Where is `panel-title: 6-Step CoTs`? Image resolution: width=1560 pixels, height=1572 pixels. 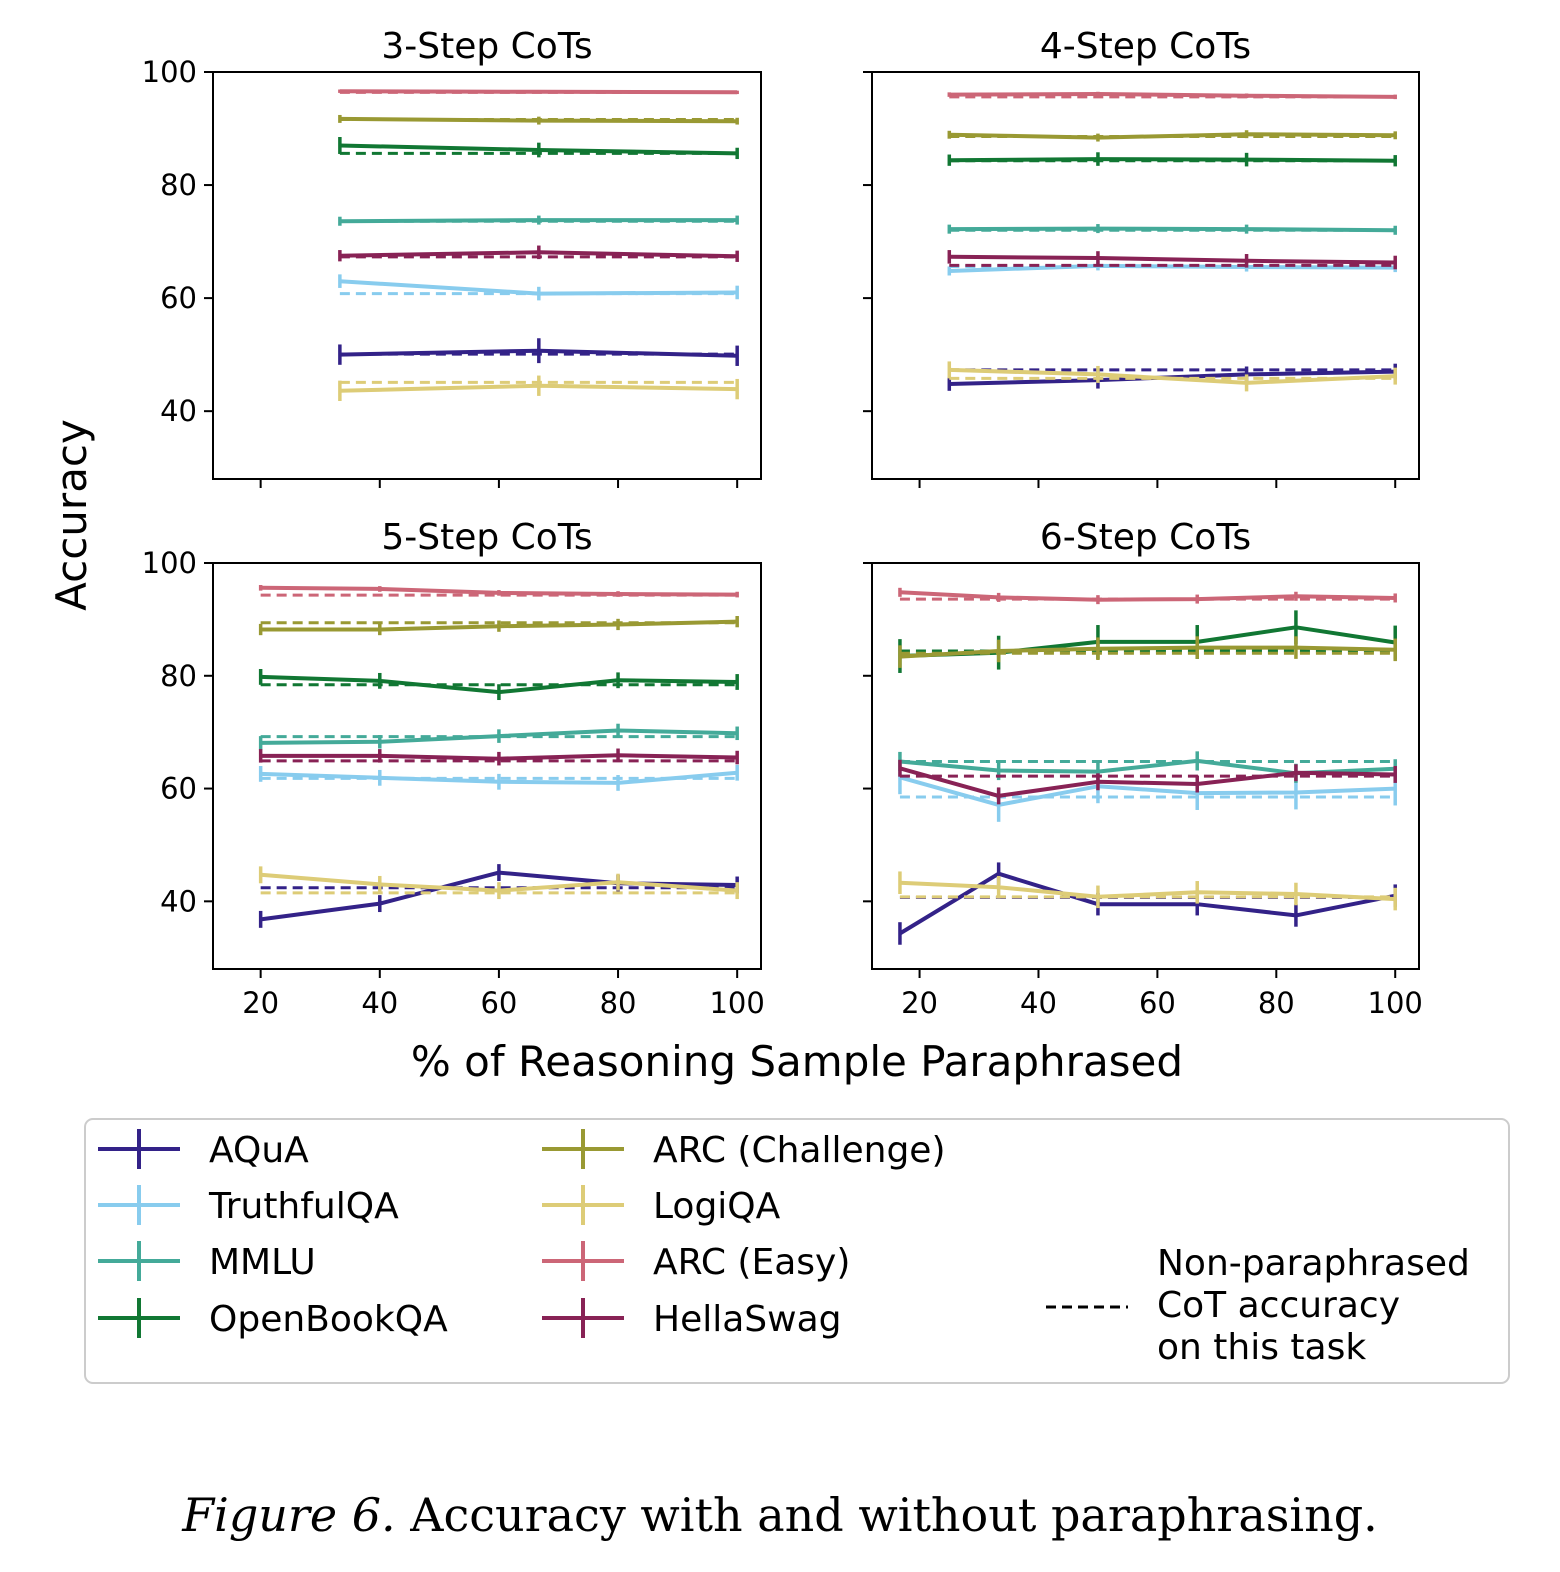 panel-title: 6-Step CoTs is located at coordinates (1145, 537).